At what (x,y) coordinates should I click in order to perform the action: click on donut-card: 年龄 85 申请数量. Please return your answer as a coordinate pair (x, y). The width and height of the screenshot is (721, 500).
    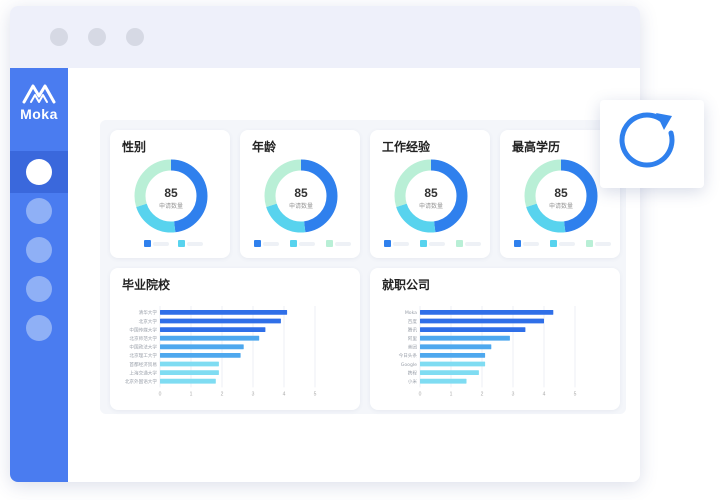
    Looking at the image, I should click on (300, 194).